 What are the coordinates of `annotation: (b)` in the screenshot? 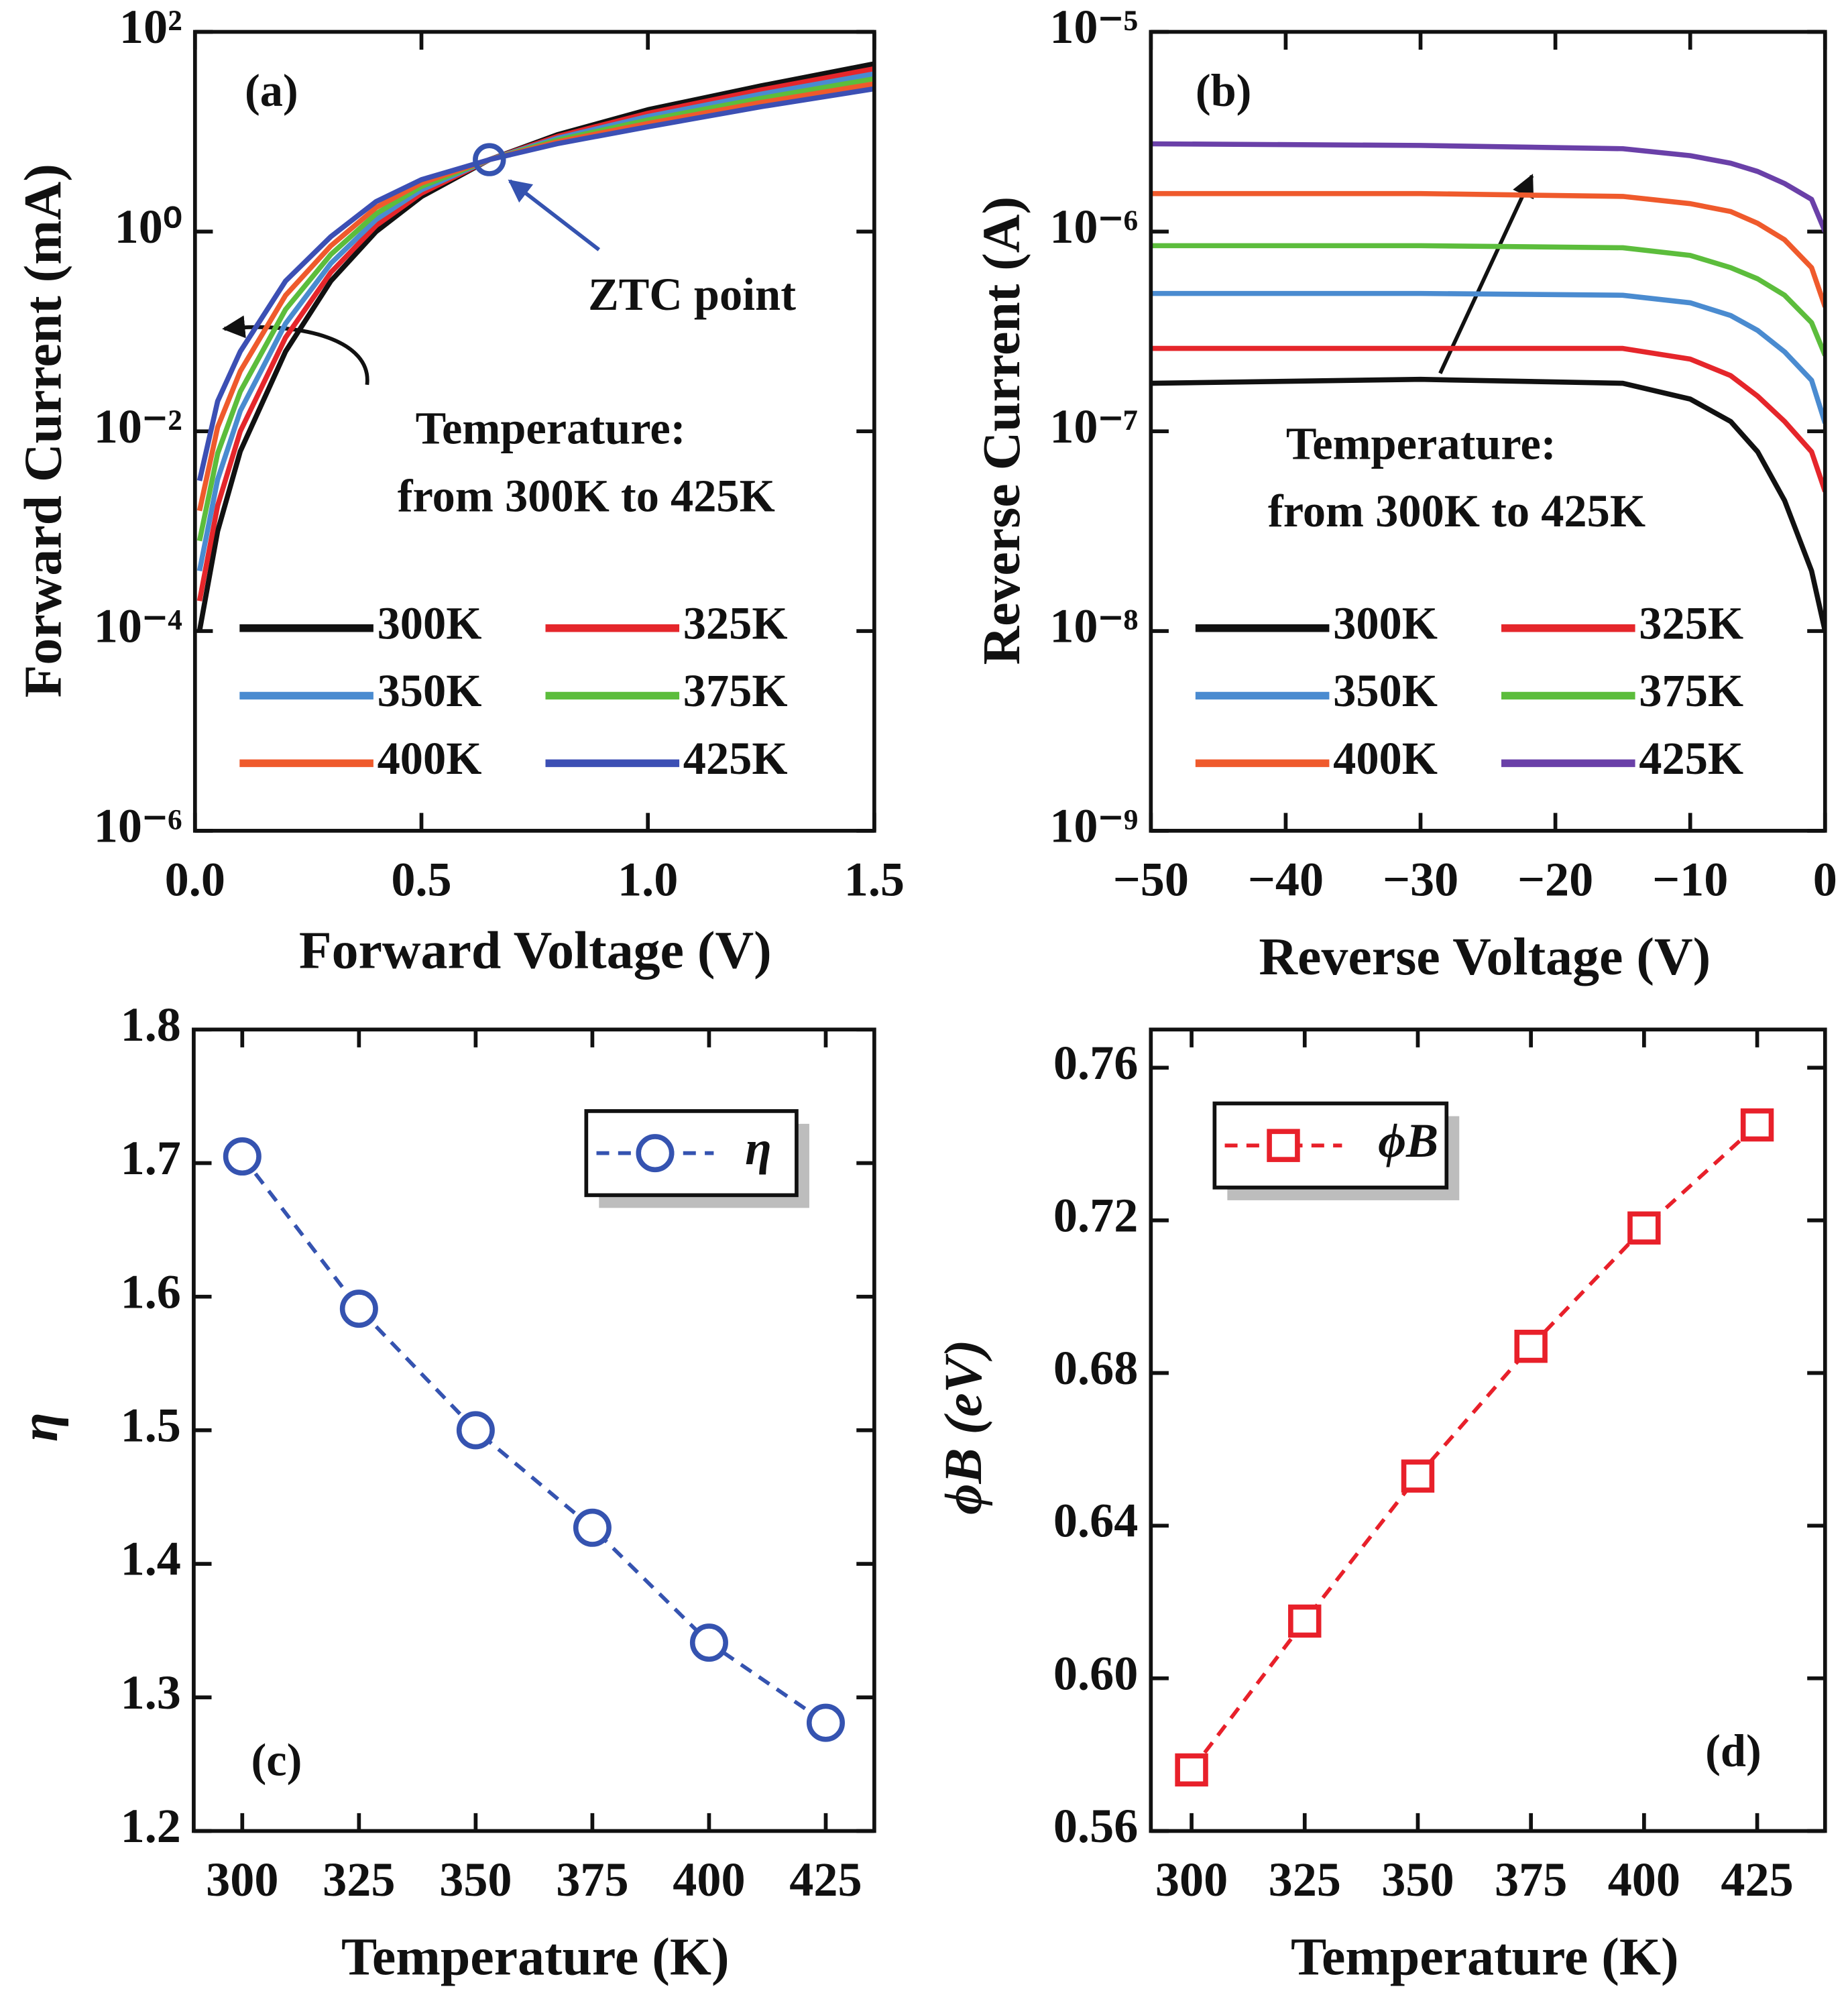 It's located at (1224, 90).